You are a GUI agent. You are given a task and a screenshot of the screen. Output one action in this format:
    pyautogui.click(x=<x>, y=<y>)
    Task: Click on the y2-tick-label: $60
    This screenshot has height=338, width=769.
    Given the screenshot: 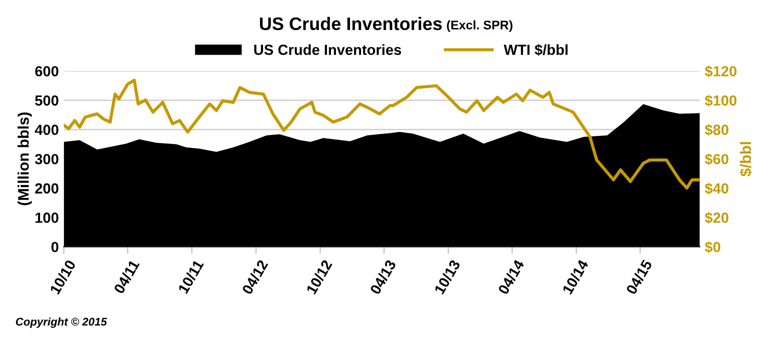 What is the action you would take?
    pyautogui.click(x=716, y=159)
    